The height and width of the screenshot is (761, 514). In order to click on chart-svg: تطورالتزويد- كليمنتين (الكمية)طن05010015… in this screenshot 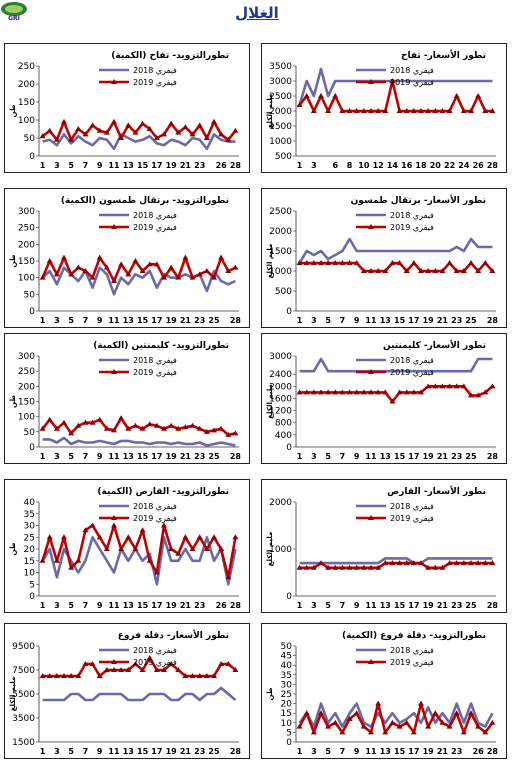, I will do `click(125, 401)`.